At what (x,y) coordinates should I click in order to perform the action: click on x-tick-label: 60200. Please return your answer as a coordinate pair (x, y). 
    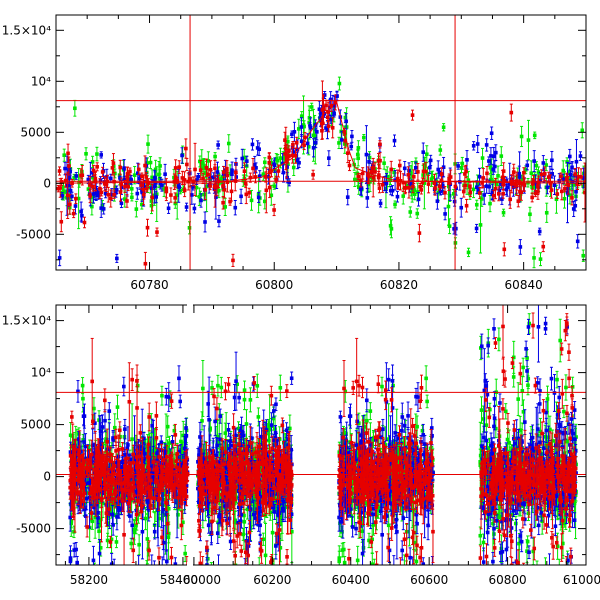
    Looking at the image, I should click on (272, 580).